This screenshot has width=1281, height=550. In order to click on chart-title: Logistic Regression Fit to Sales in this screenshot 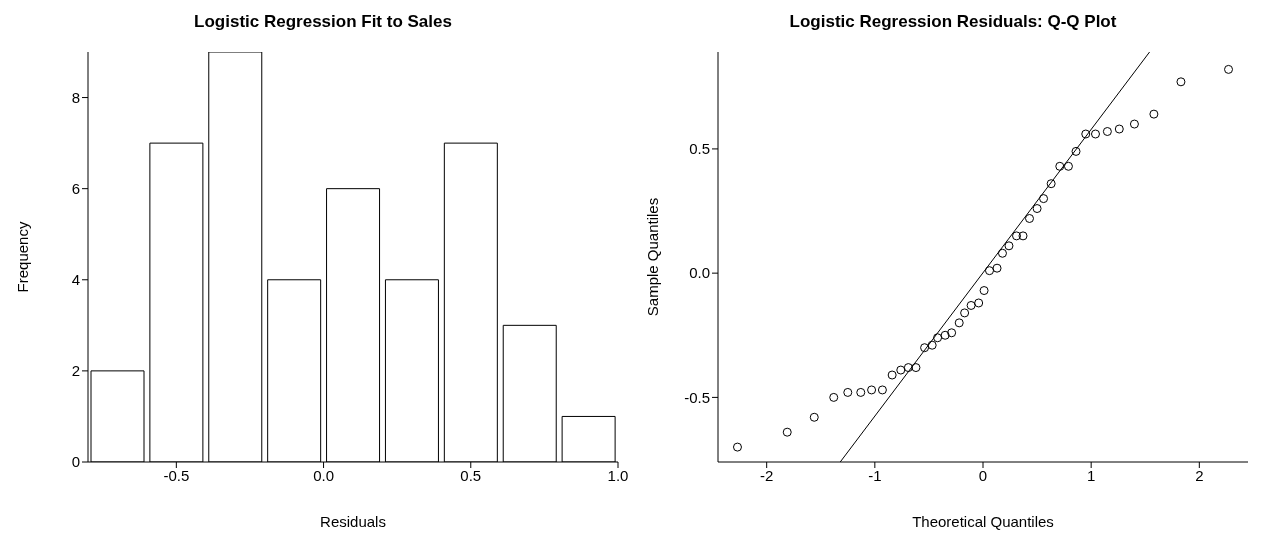, I will do `click(323, 22)`.